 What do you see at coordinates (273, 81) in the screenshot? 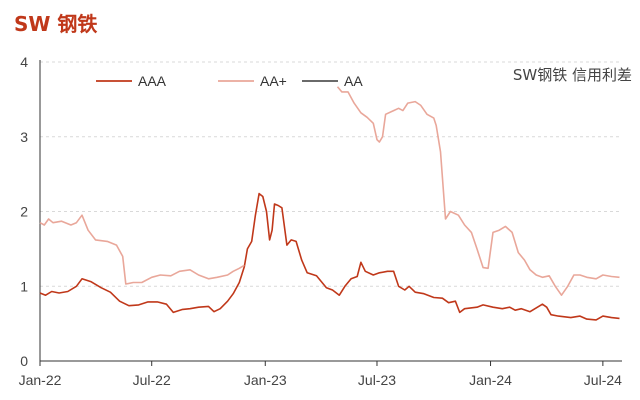
I see `legend-label: AA+` at bounding box center [273, 81].